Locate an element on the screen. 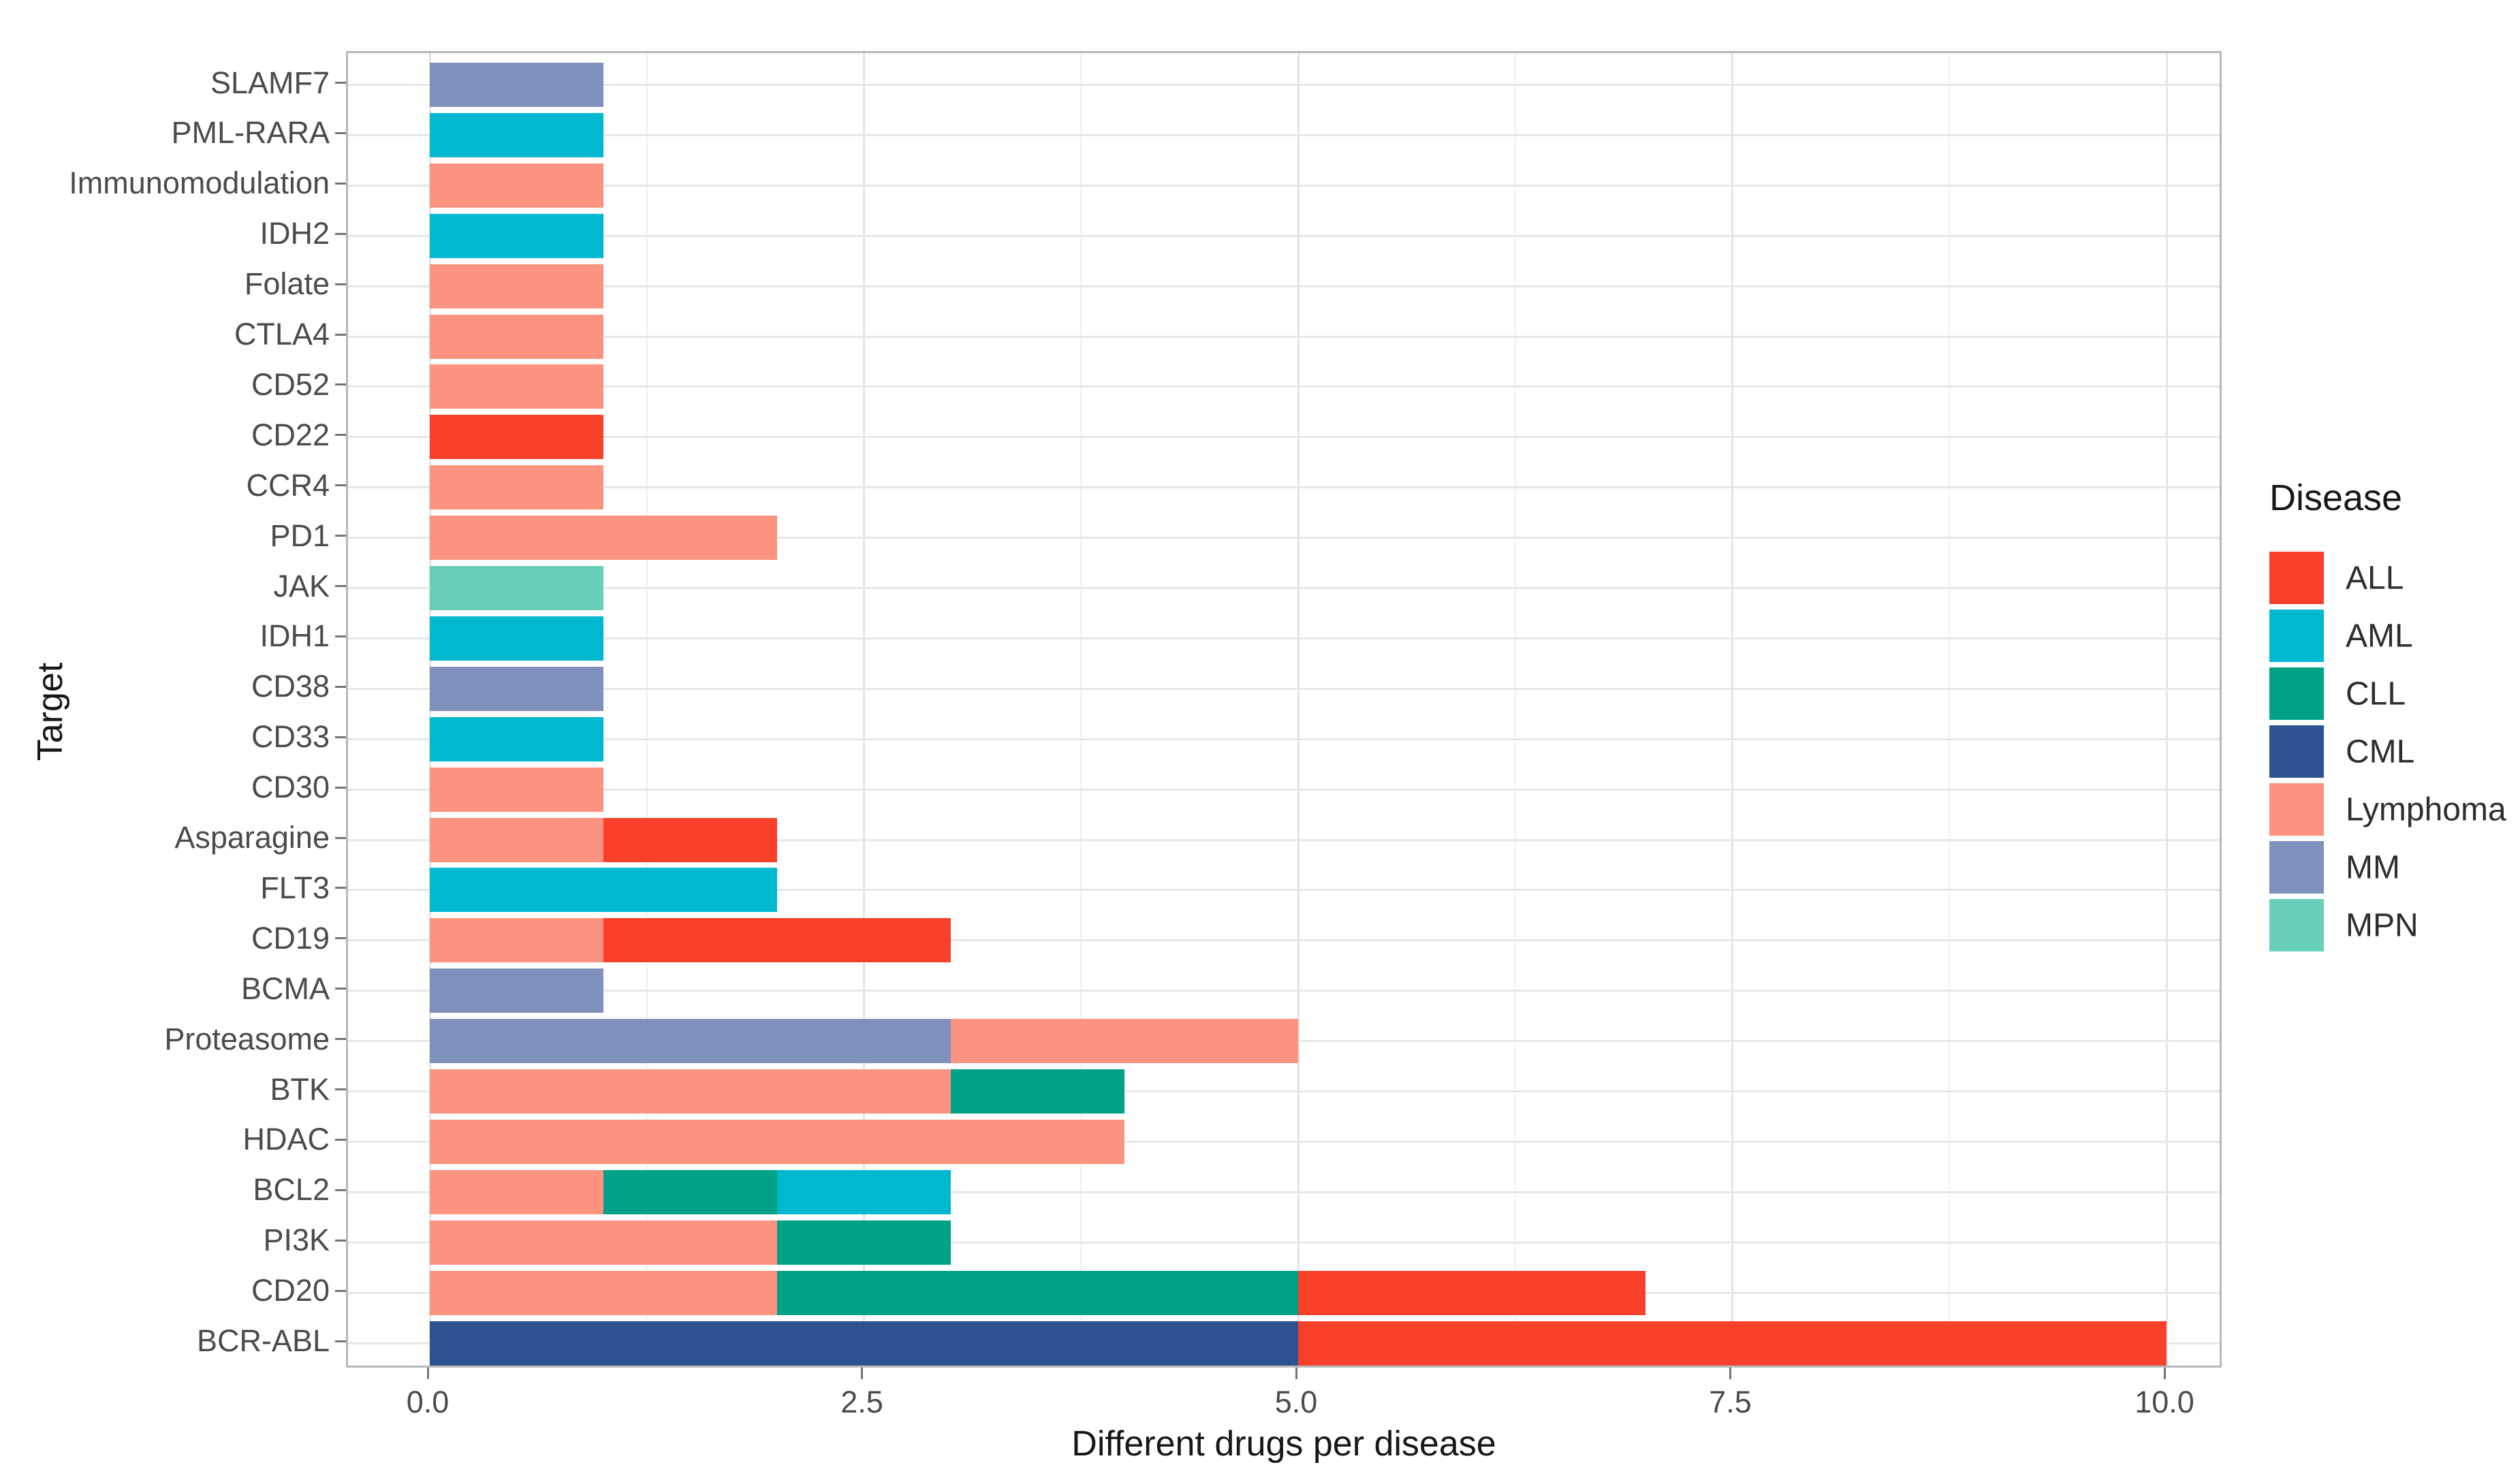 The width and height of the screenshot is (2520, 1482). legend-label: CML is located at coordinates (2380, 752).